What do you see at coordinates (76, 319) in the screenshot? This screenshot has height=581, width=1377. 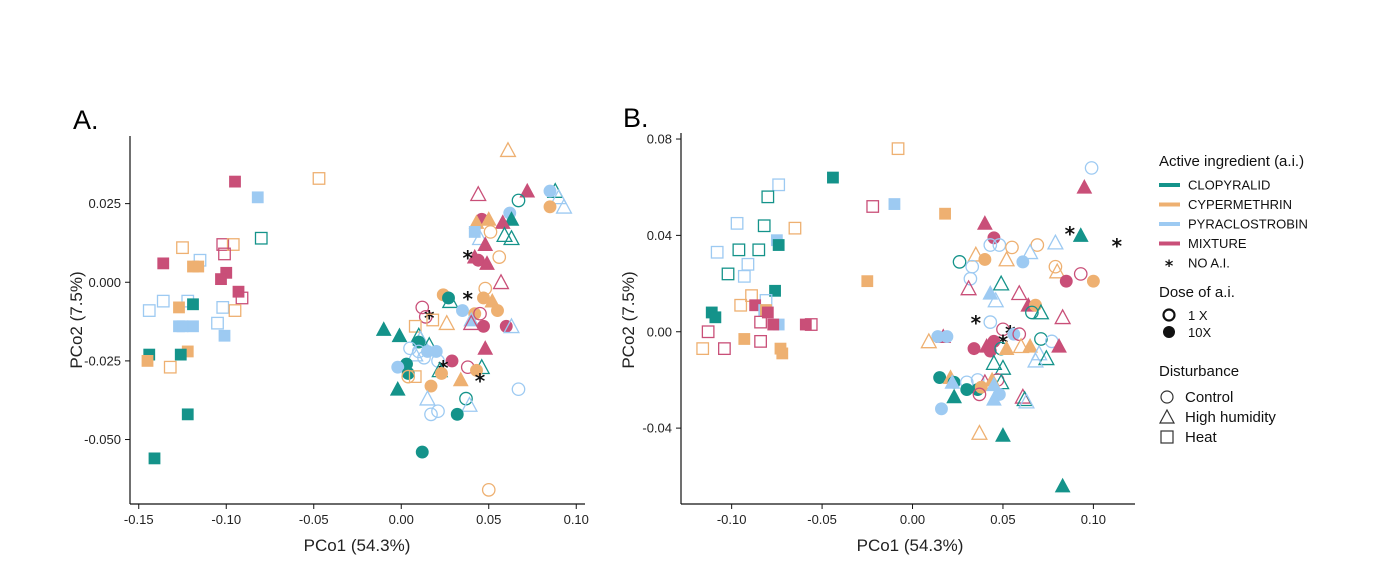 I see `panel-a-y-label: PCo2 (7.5%)` at bounding box center [76, 319].